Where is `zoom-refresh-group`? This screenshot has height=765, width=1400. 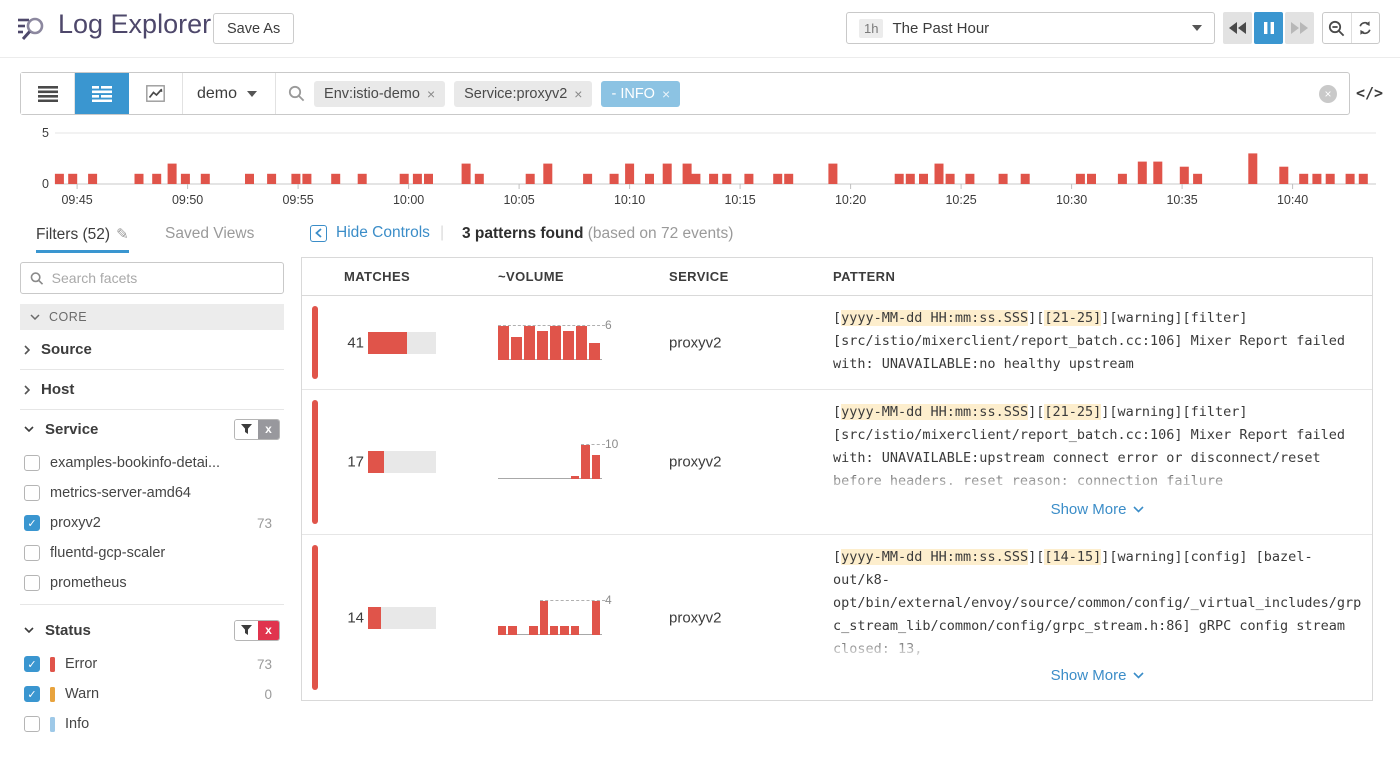 zoom-refresh-group is located at coordinates (1351, 28).